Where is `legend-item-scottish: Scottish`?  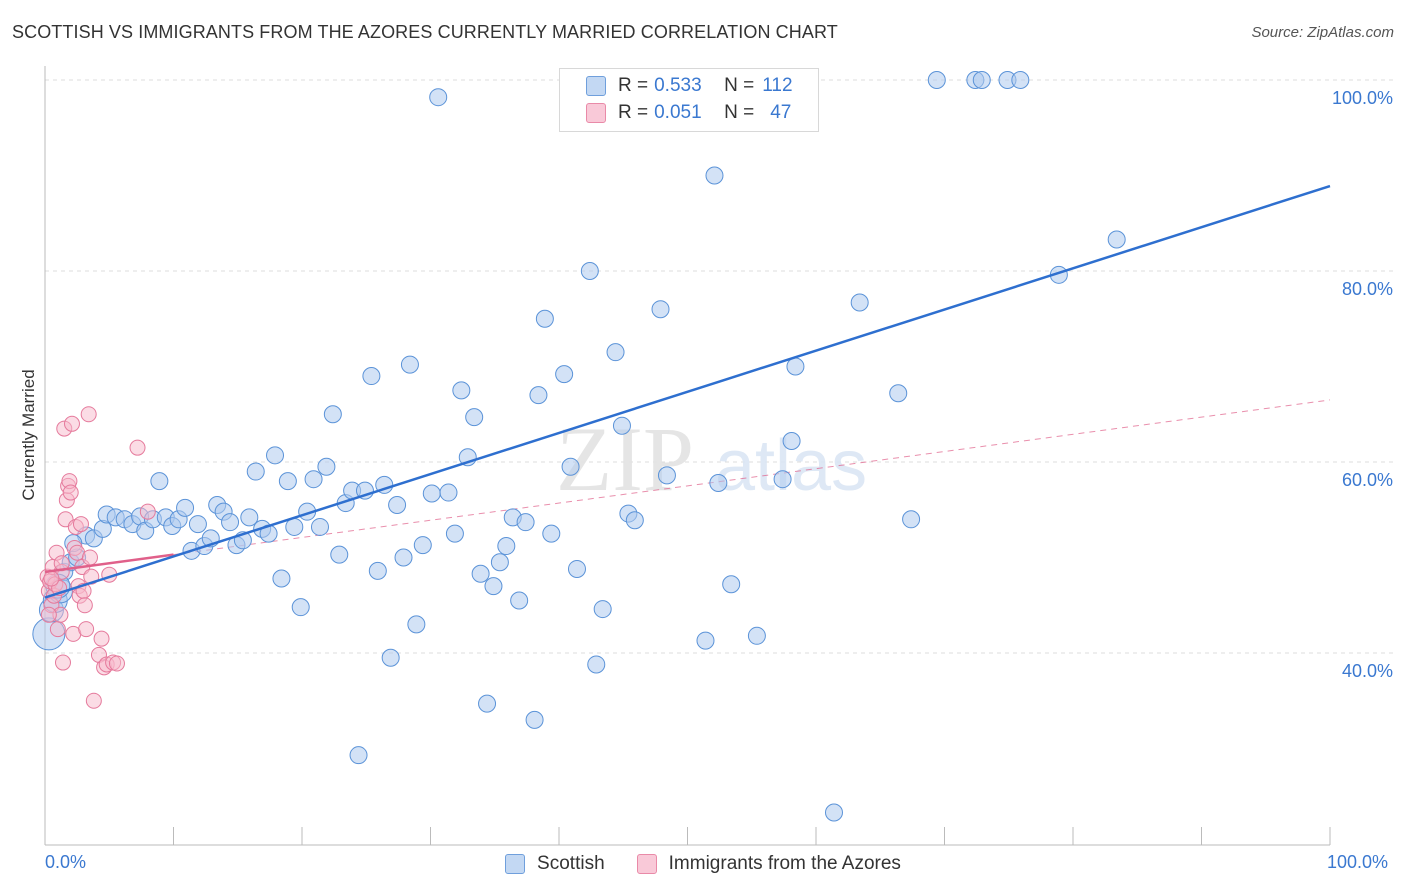 legend-item-scottish: Scottish is located at coordinates (555, 864).